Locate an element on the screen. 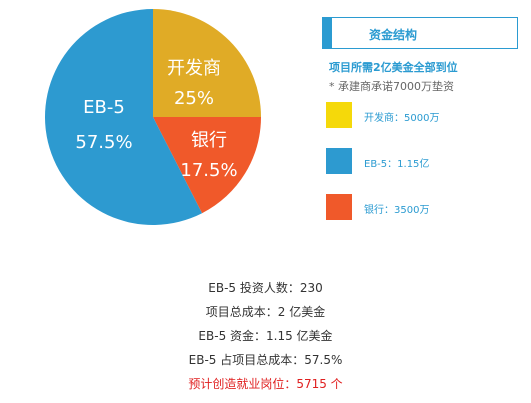 This screenshot has height=403, width=531. legend-swatch-bank is located at coordinates (339, 207).